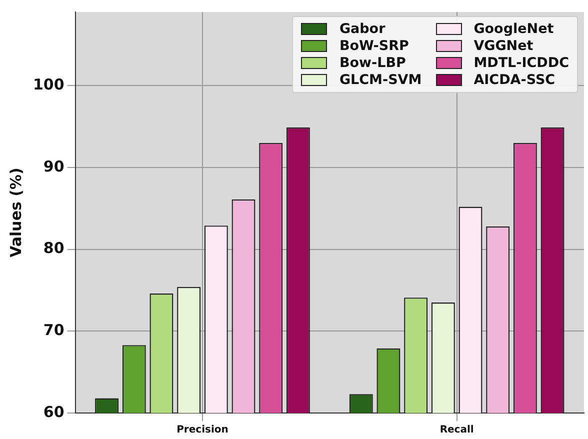  I want to click on legend-label: Bow-LBP, so click(372, 63).